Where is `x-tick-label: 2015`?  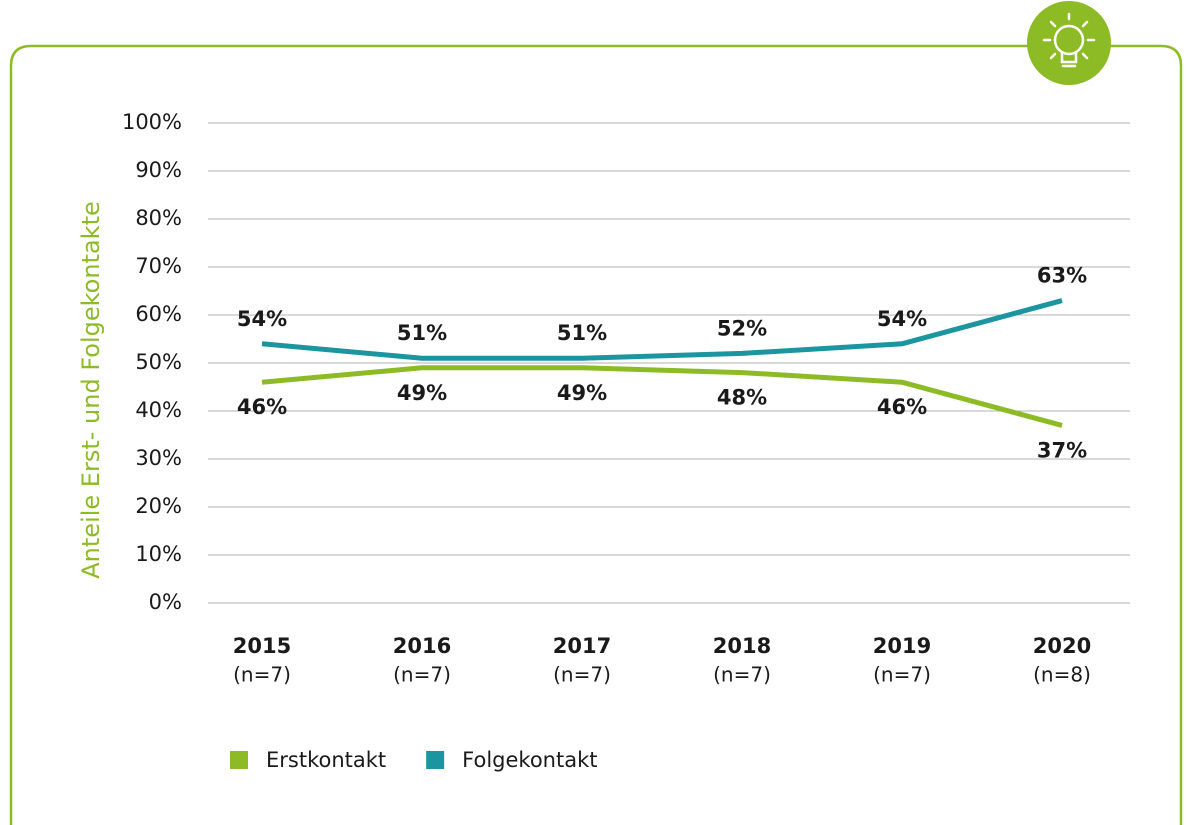
x-tick-label: 2015 is located at coordinates (262, 646).